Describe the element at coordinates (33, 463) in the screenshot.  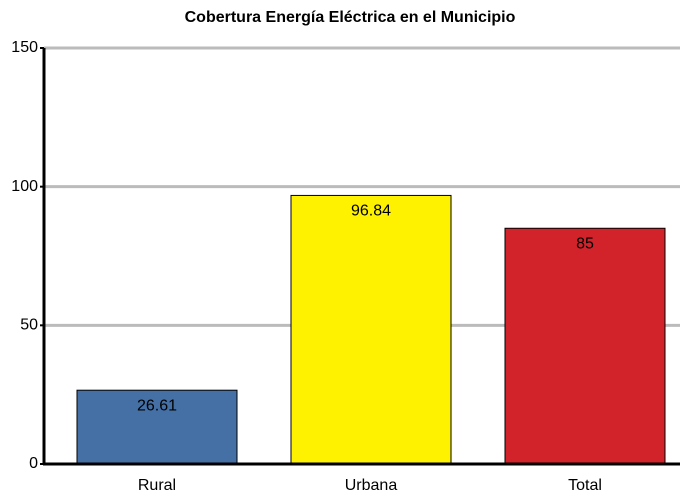
I see `y-tick-label: 0` at that location.